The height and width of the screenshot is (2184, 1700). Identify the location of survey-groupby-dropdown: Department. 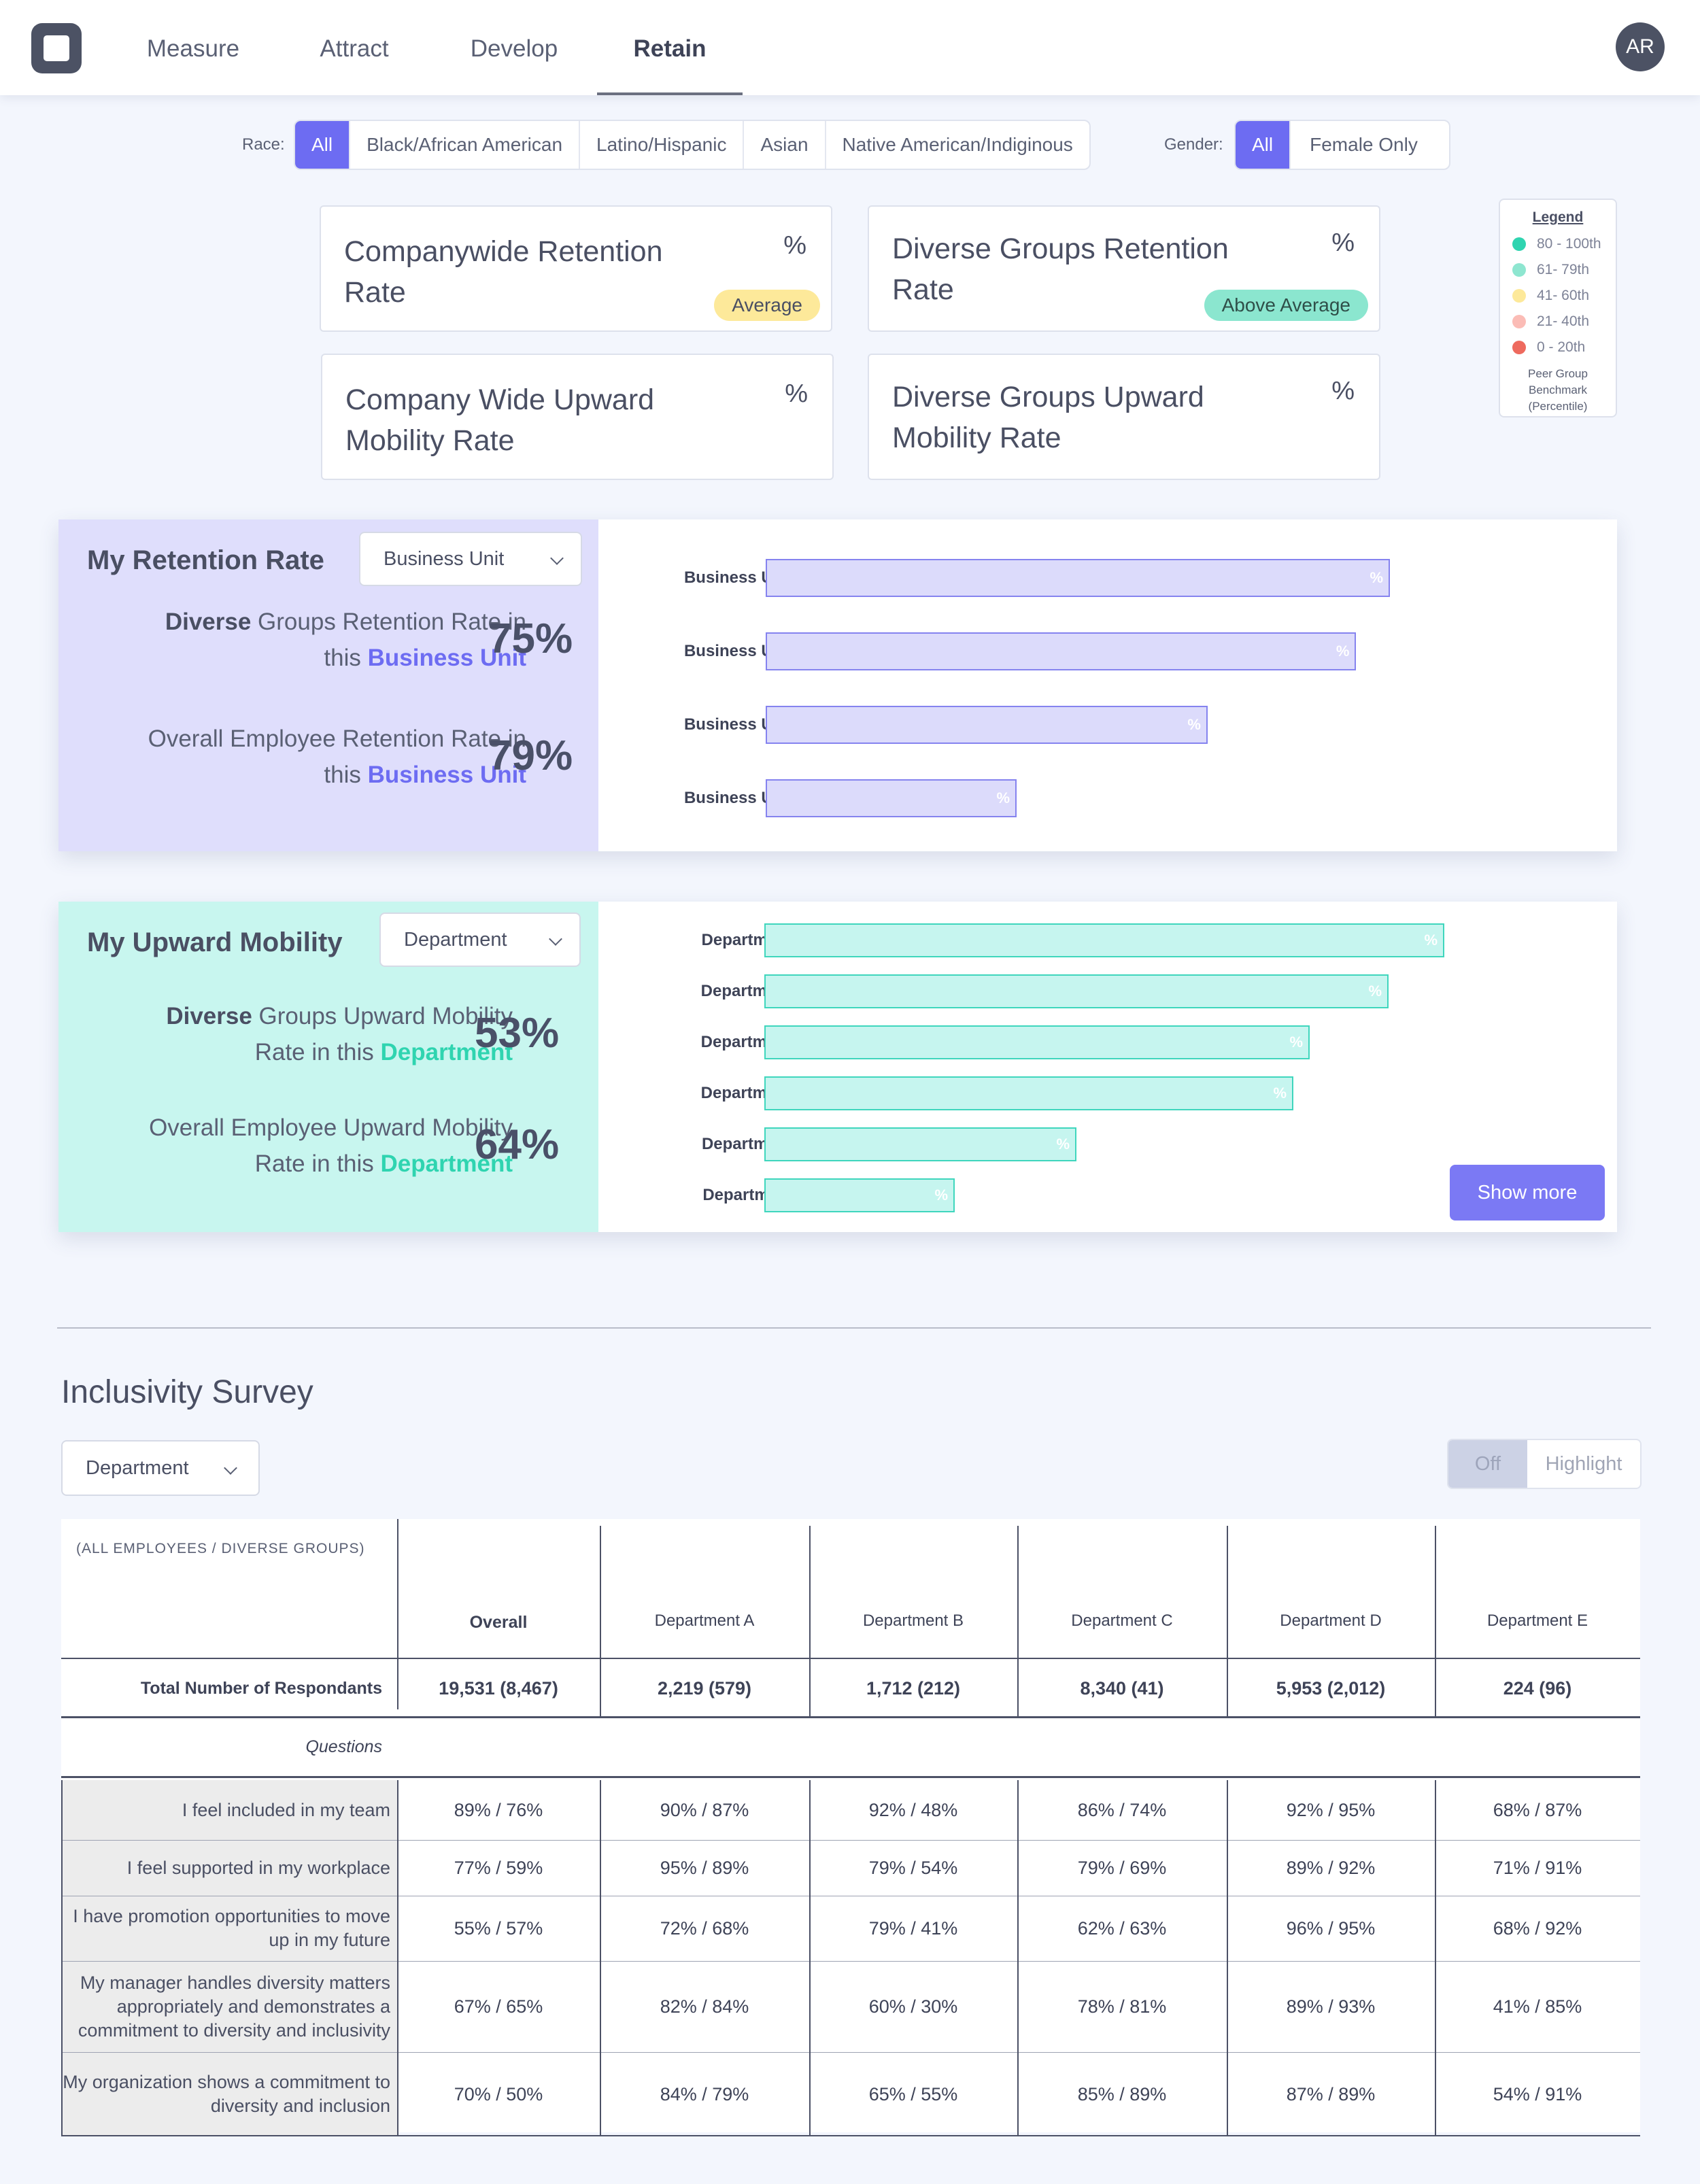
(161, 1468).